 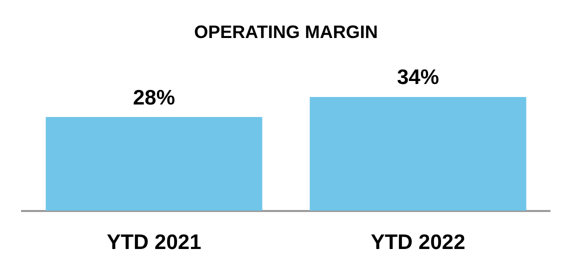 What do you see at coordinates (418, 242) in the screenshot?
I see `x-tick-label: YTD 2022` at bounding box center [418, 242].